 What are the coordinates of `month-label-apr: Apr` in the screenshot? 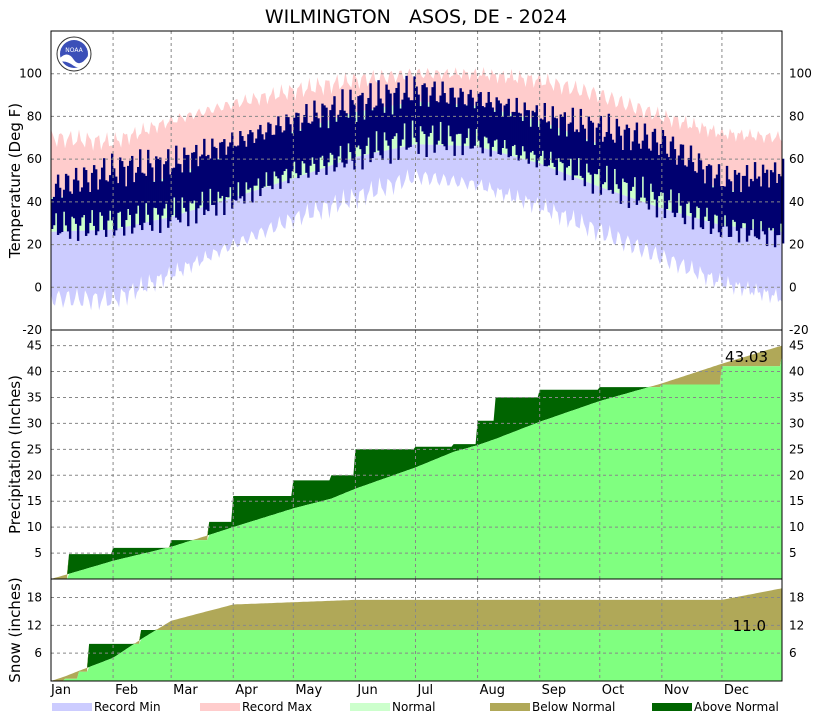 It's located at (246, 690).